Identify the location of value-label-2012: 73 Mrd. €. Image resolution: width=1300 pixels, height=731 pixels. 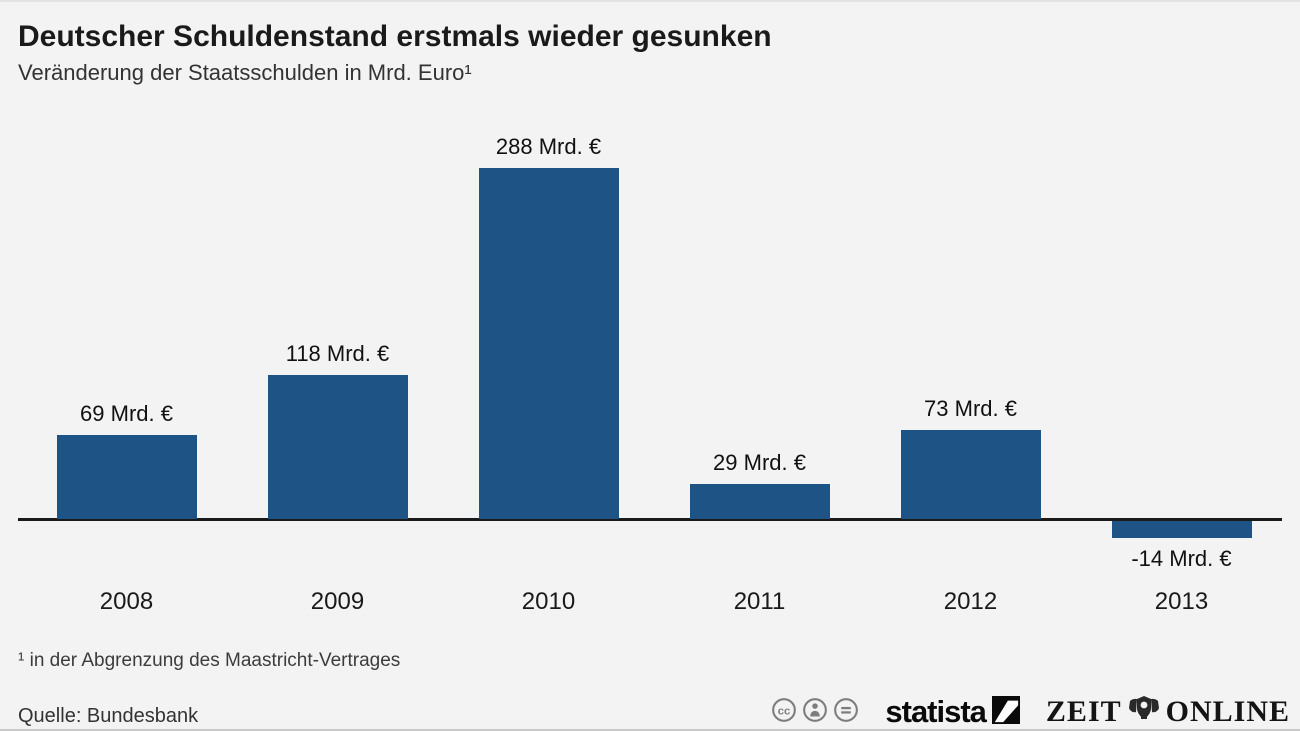
(970, 408).